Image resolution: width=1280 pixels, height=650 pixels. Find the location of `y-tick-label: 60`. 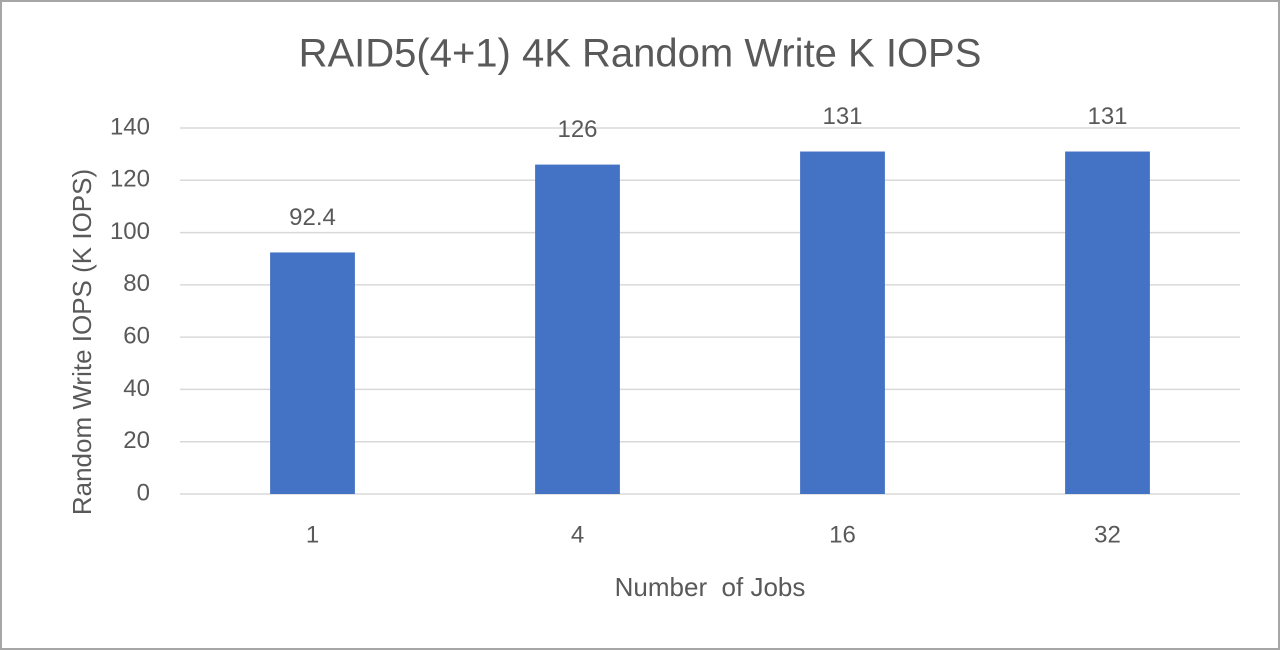

y-tick-label: 60 is located at coordinates (136, 335).